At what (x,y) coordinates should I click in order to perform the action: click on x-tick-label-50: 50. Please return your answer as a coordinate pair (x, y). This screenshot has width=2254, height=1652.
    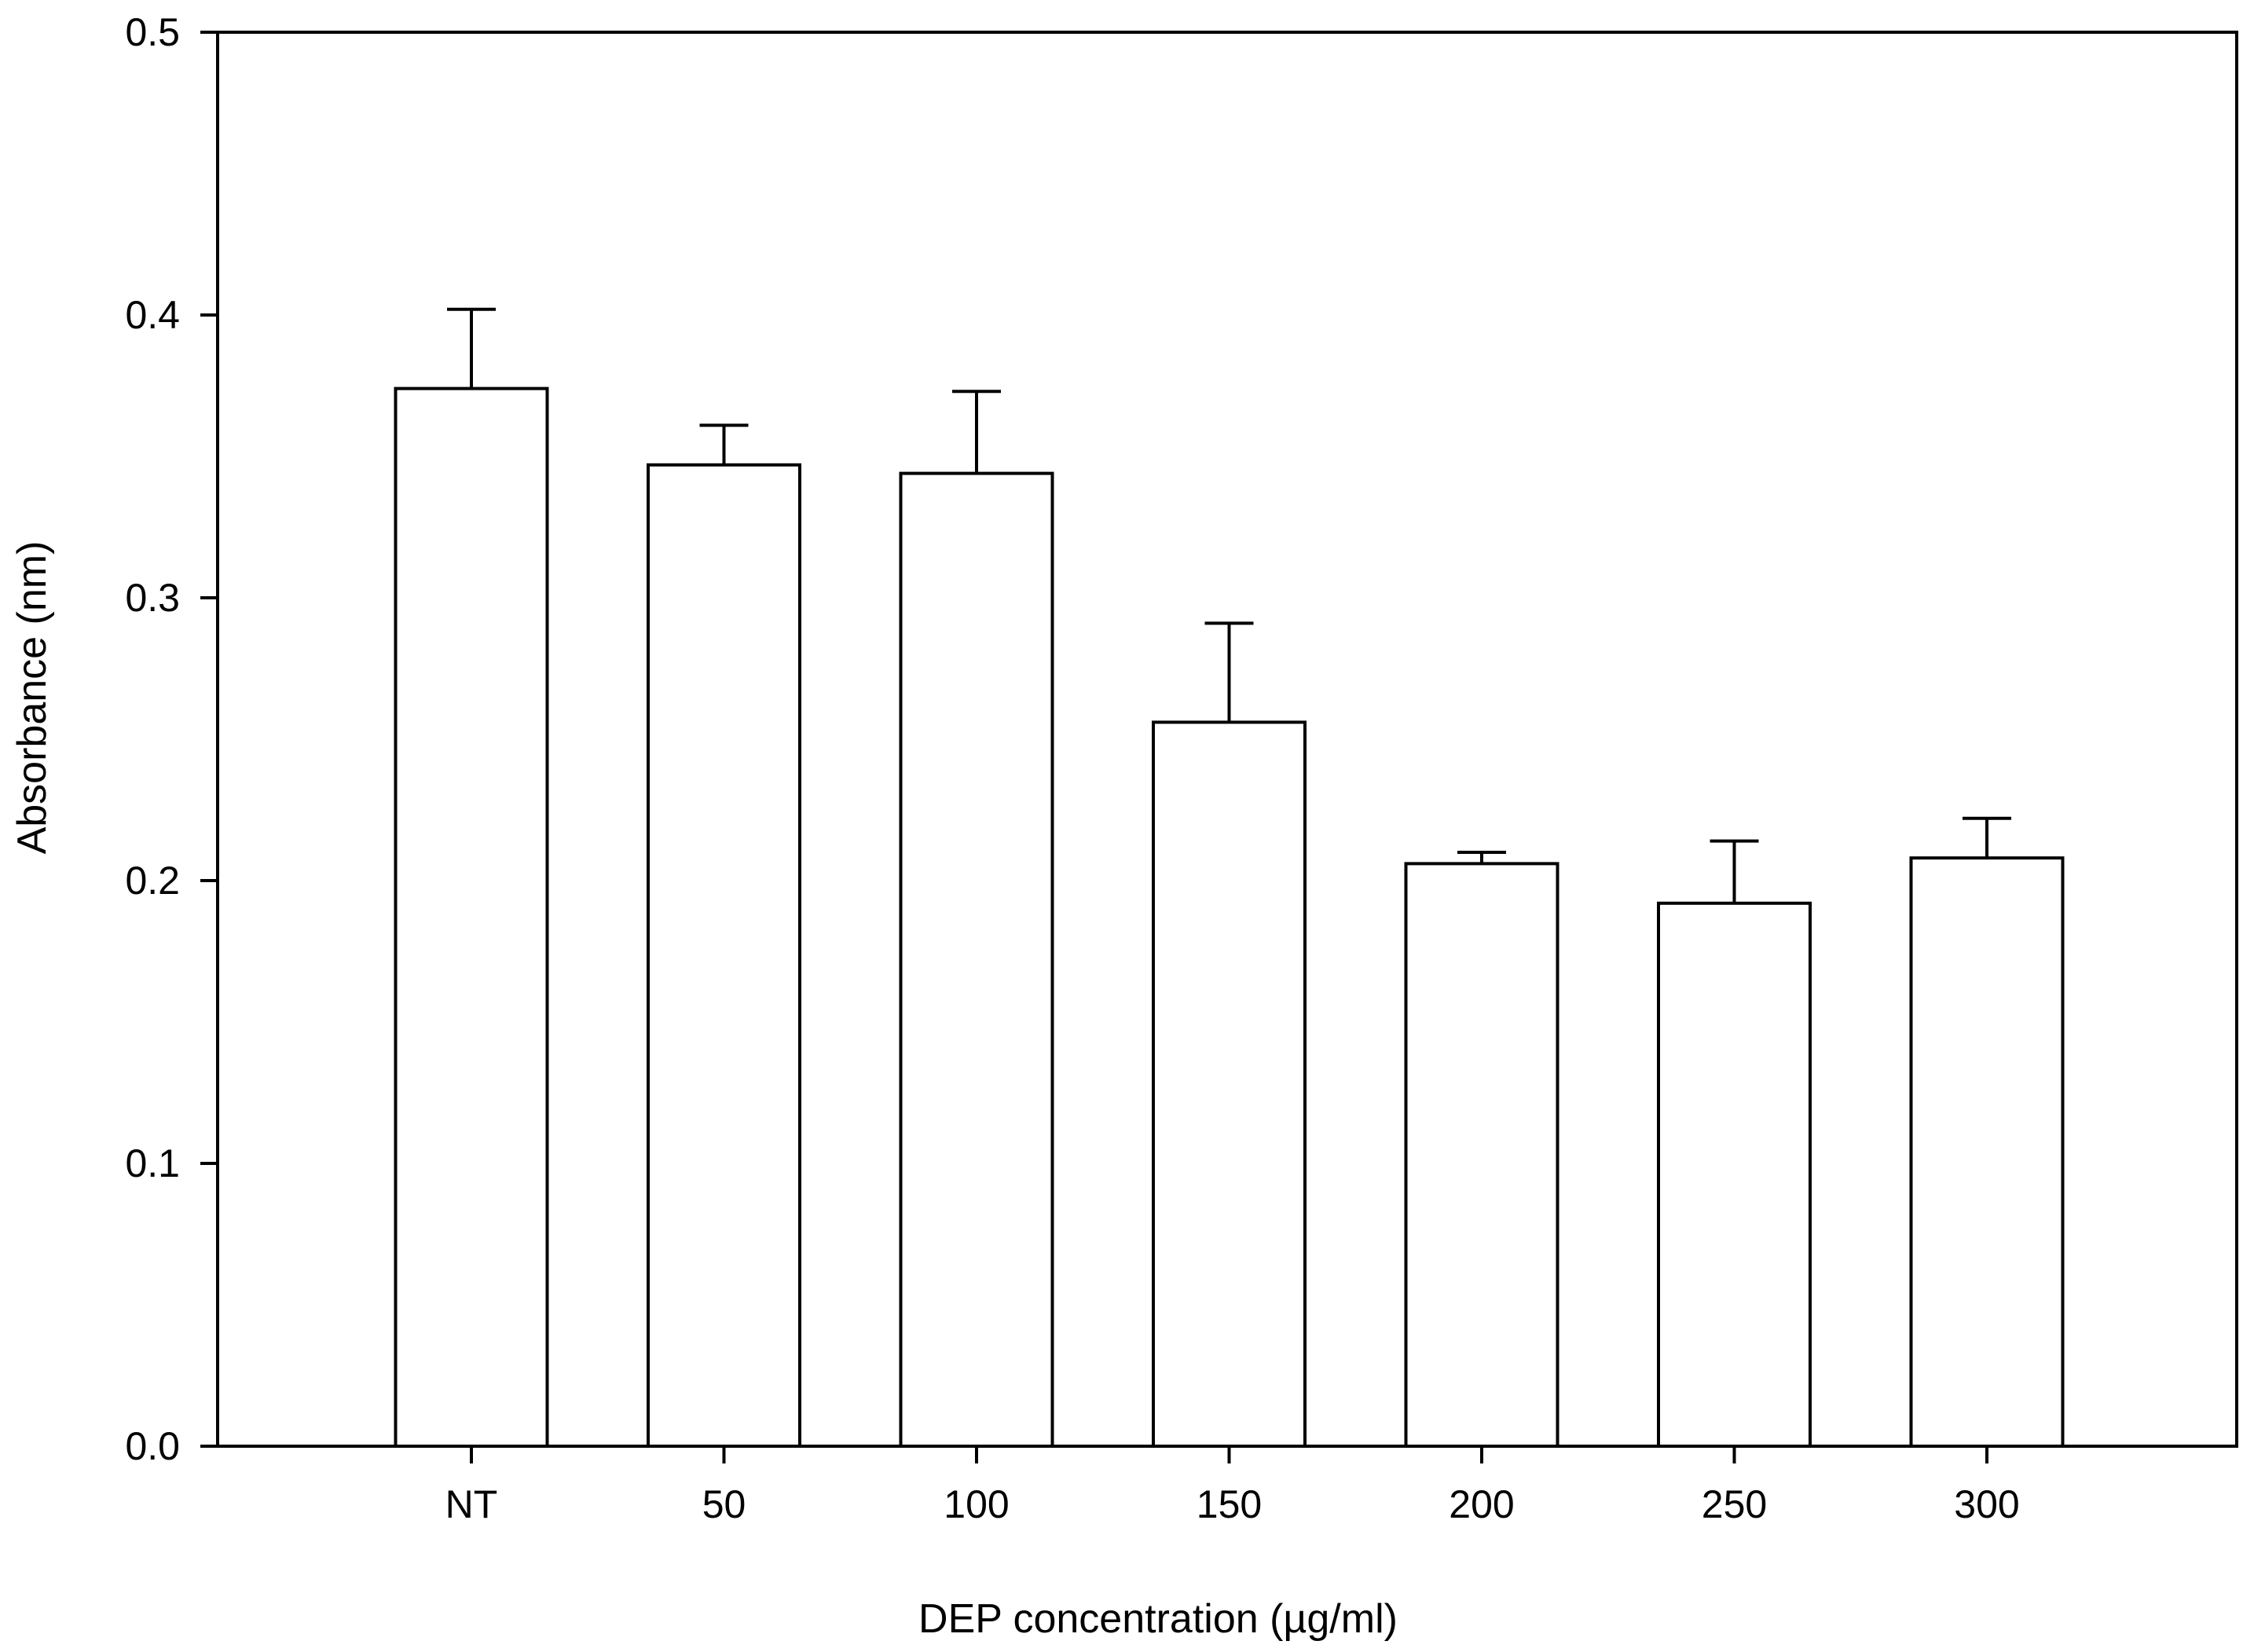
    Looking at the image, I should click on (724, 1504).